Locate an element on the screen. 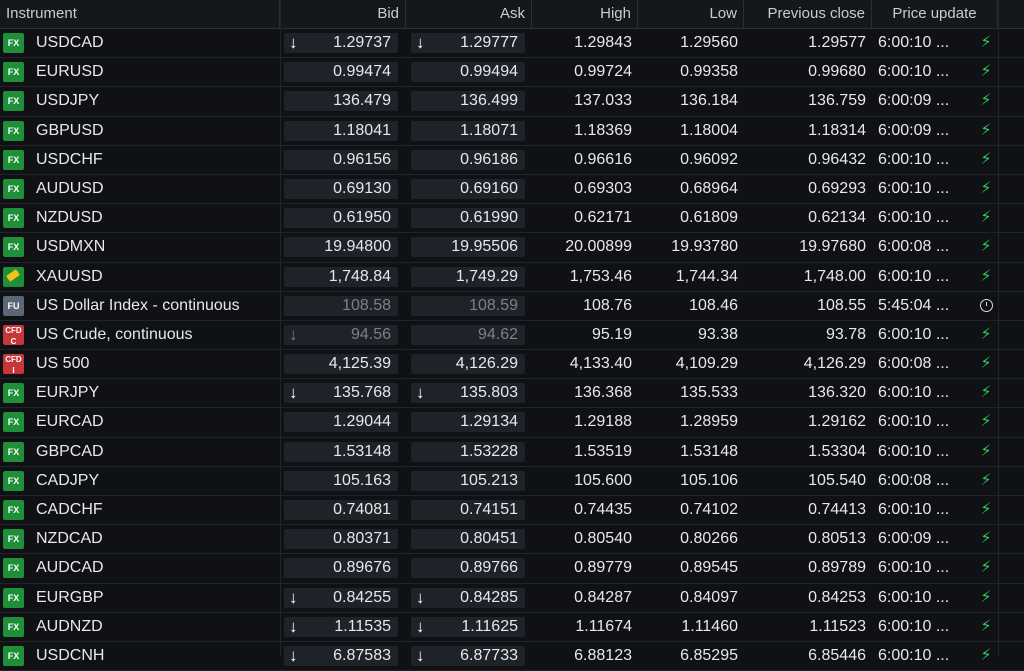 This screenshot has height=671, width=1024. instrument-cell: FX CADCHF is located at coordinates (140, 510).